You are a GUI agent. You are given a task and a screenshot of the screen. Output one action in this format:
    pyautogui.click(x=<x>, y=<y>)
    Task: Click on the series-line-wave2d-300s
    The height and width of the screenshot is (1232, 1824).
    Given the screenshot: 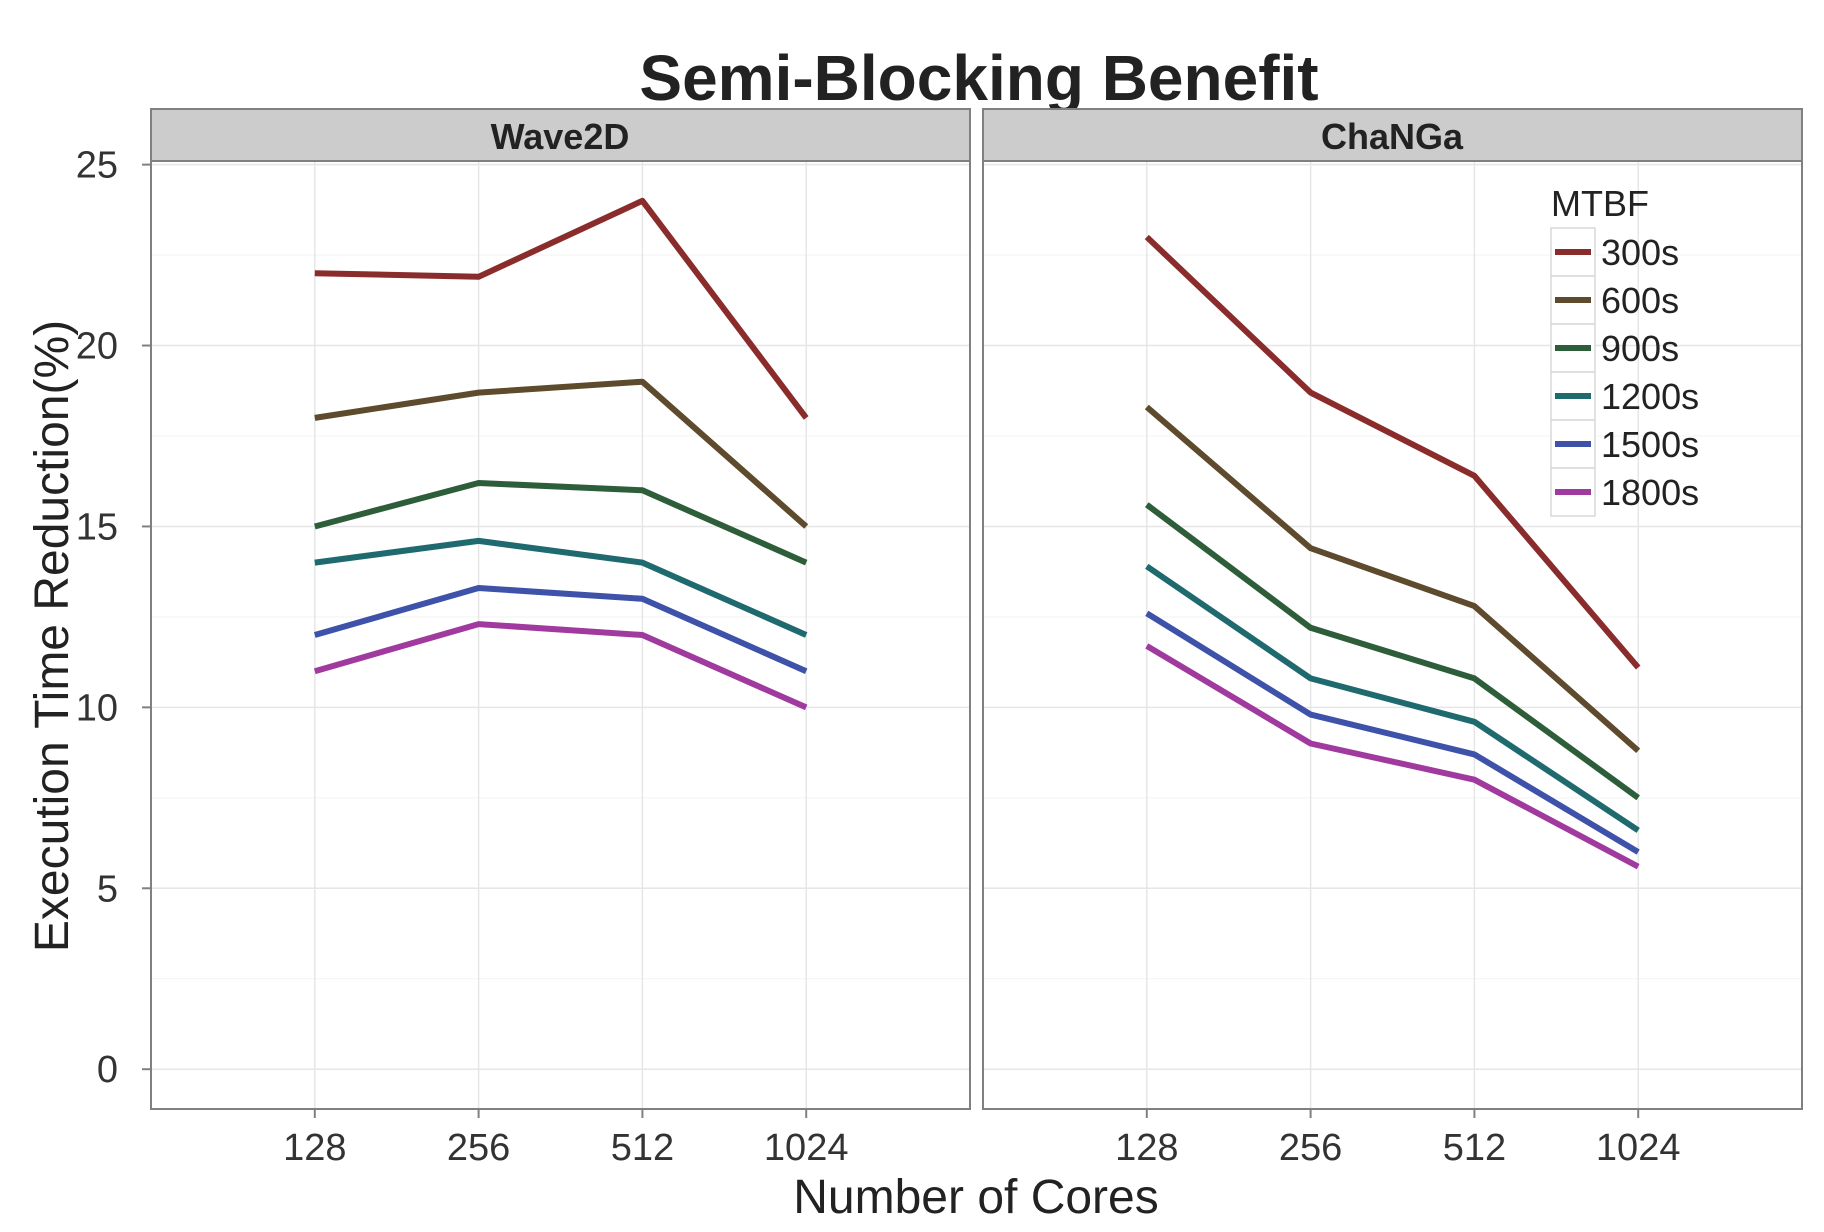 What is the action you would take?
    pyautogui.click(x=561, y=308)
    